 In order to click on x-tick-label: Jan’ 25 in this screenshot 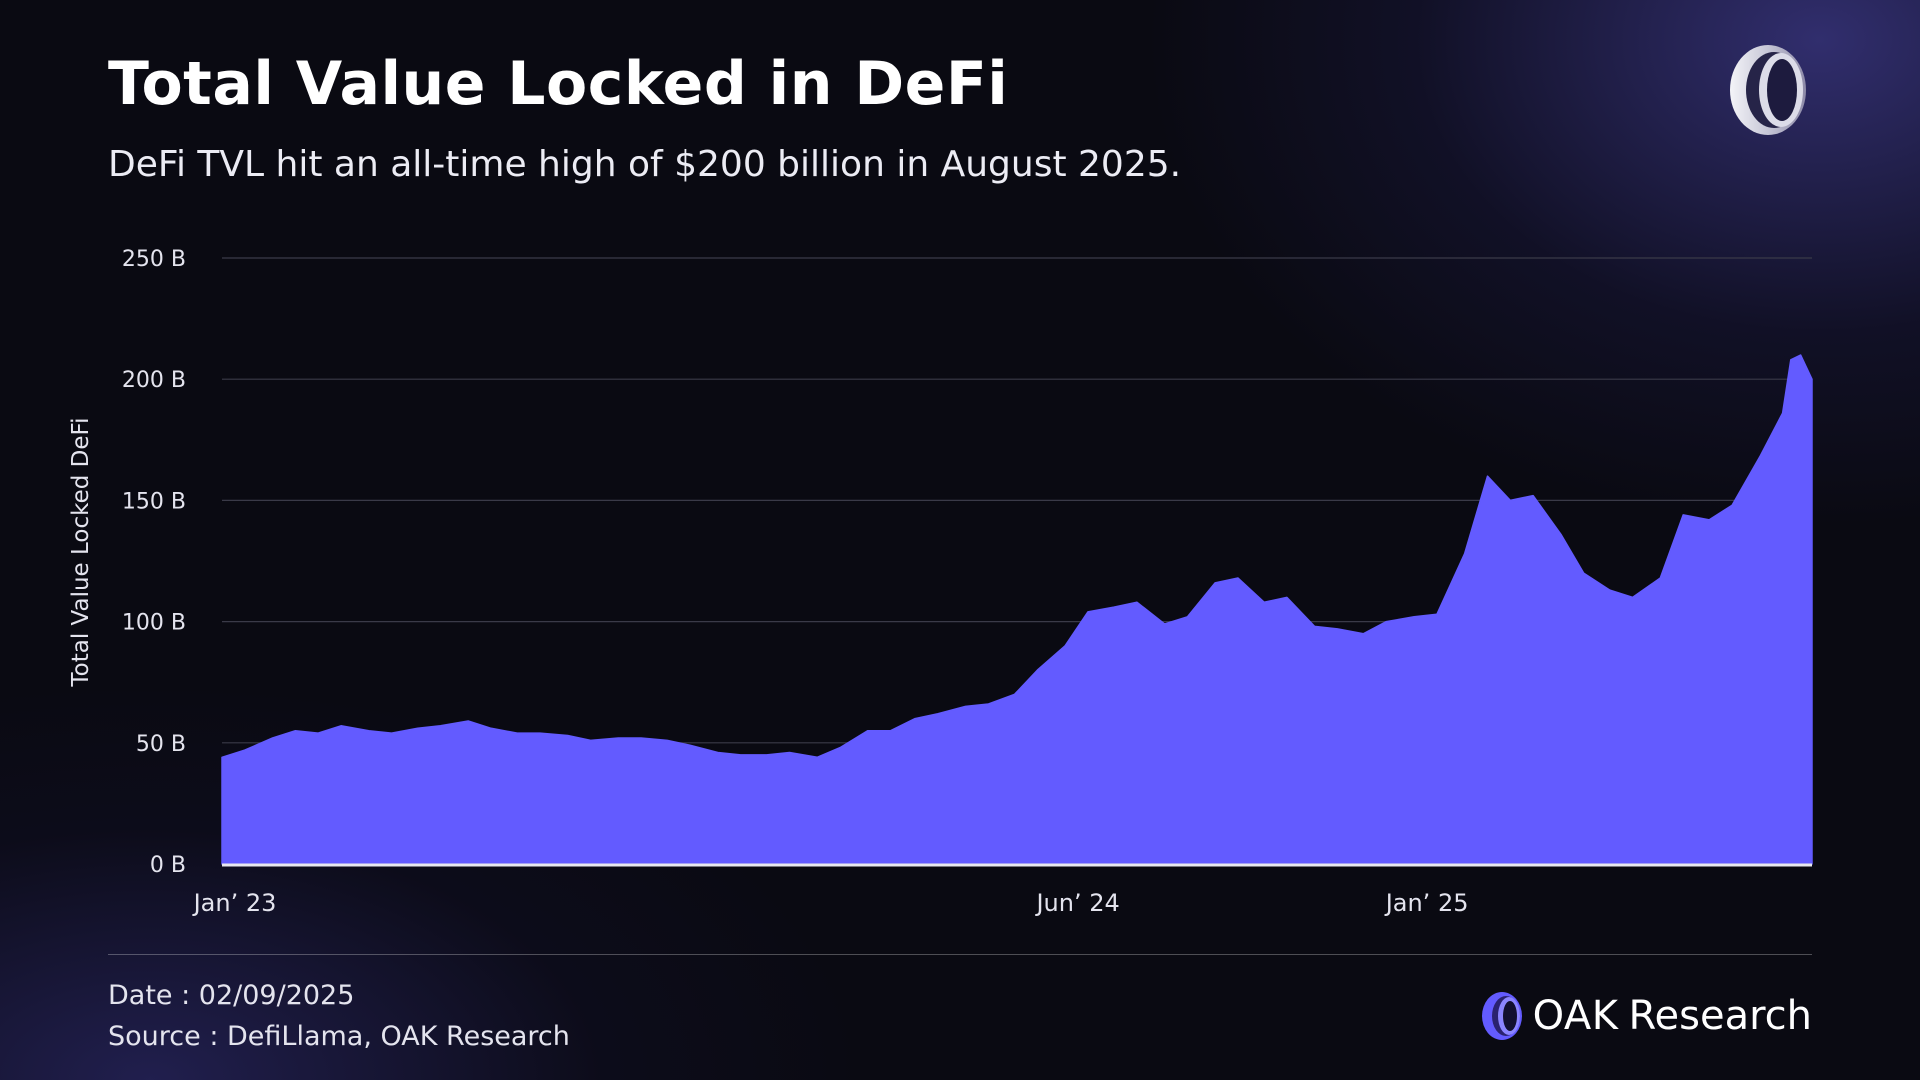, I will do `click(1426, 903)`.